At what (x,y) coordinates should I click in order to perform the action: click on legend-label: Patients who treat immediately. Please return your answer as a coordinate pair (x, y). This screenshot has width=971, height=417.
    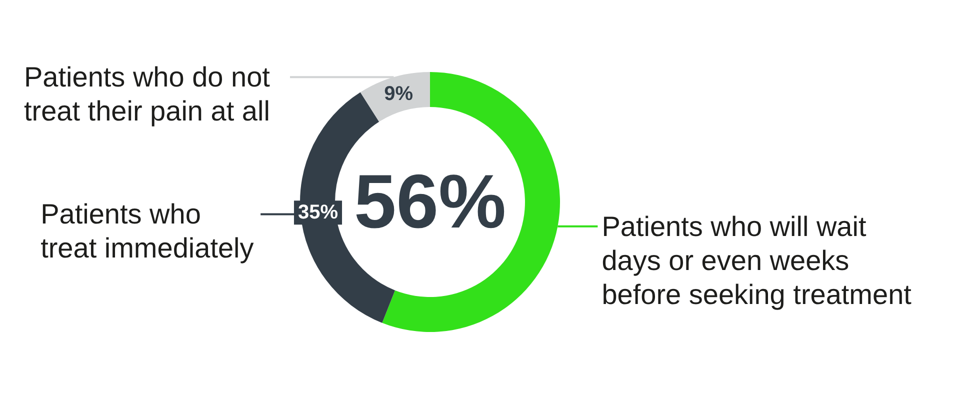
    Looking at the image, I should click on (147, 231).